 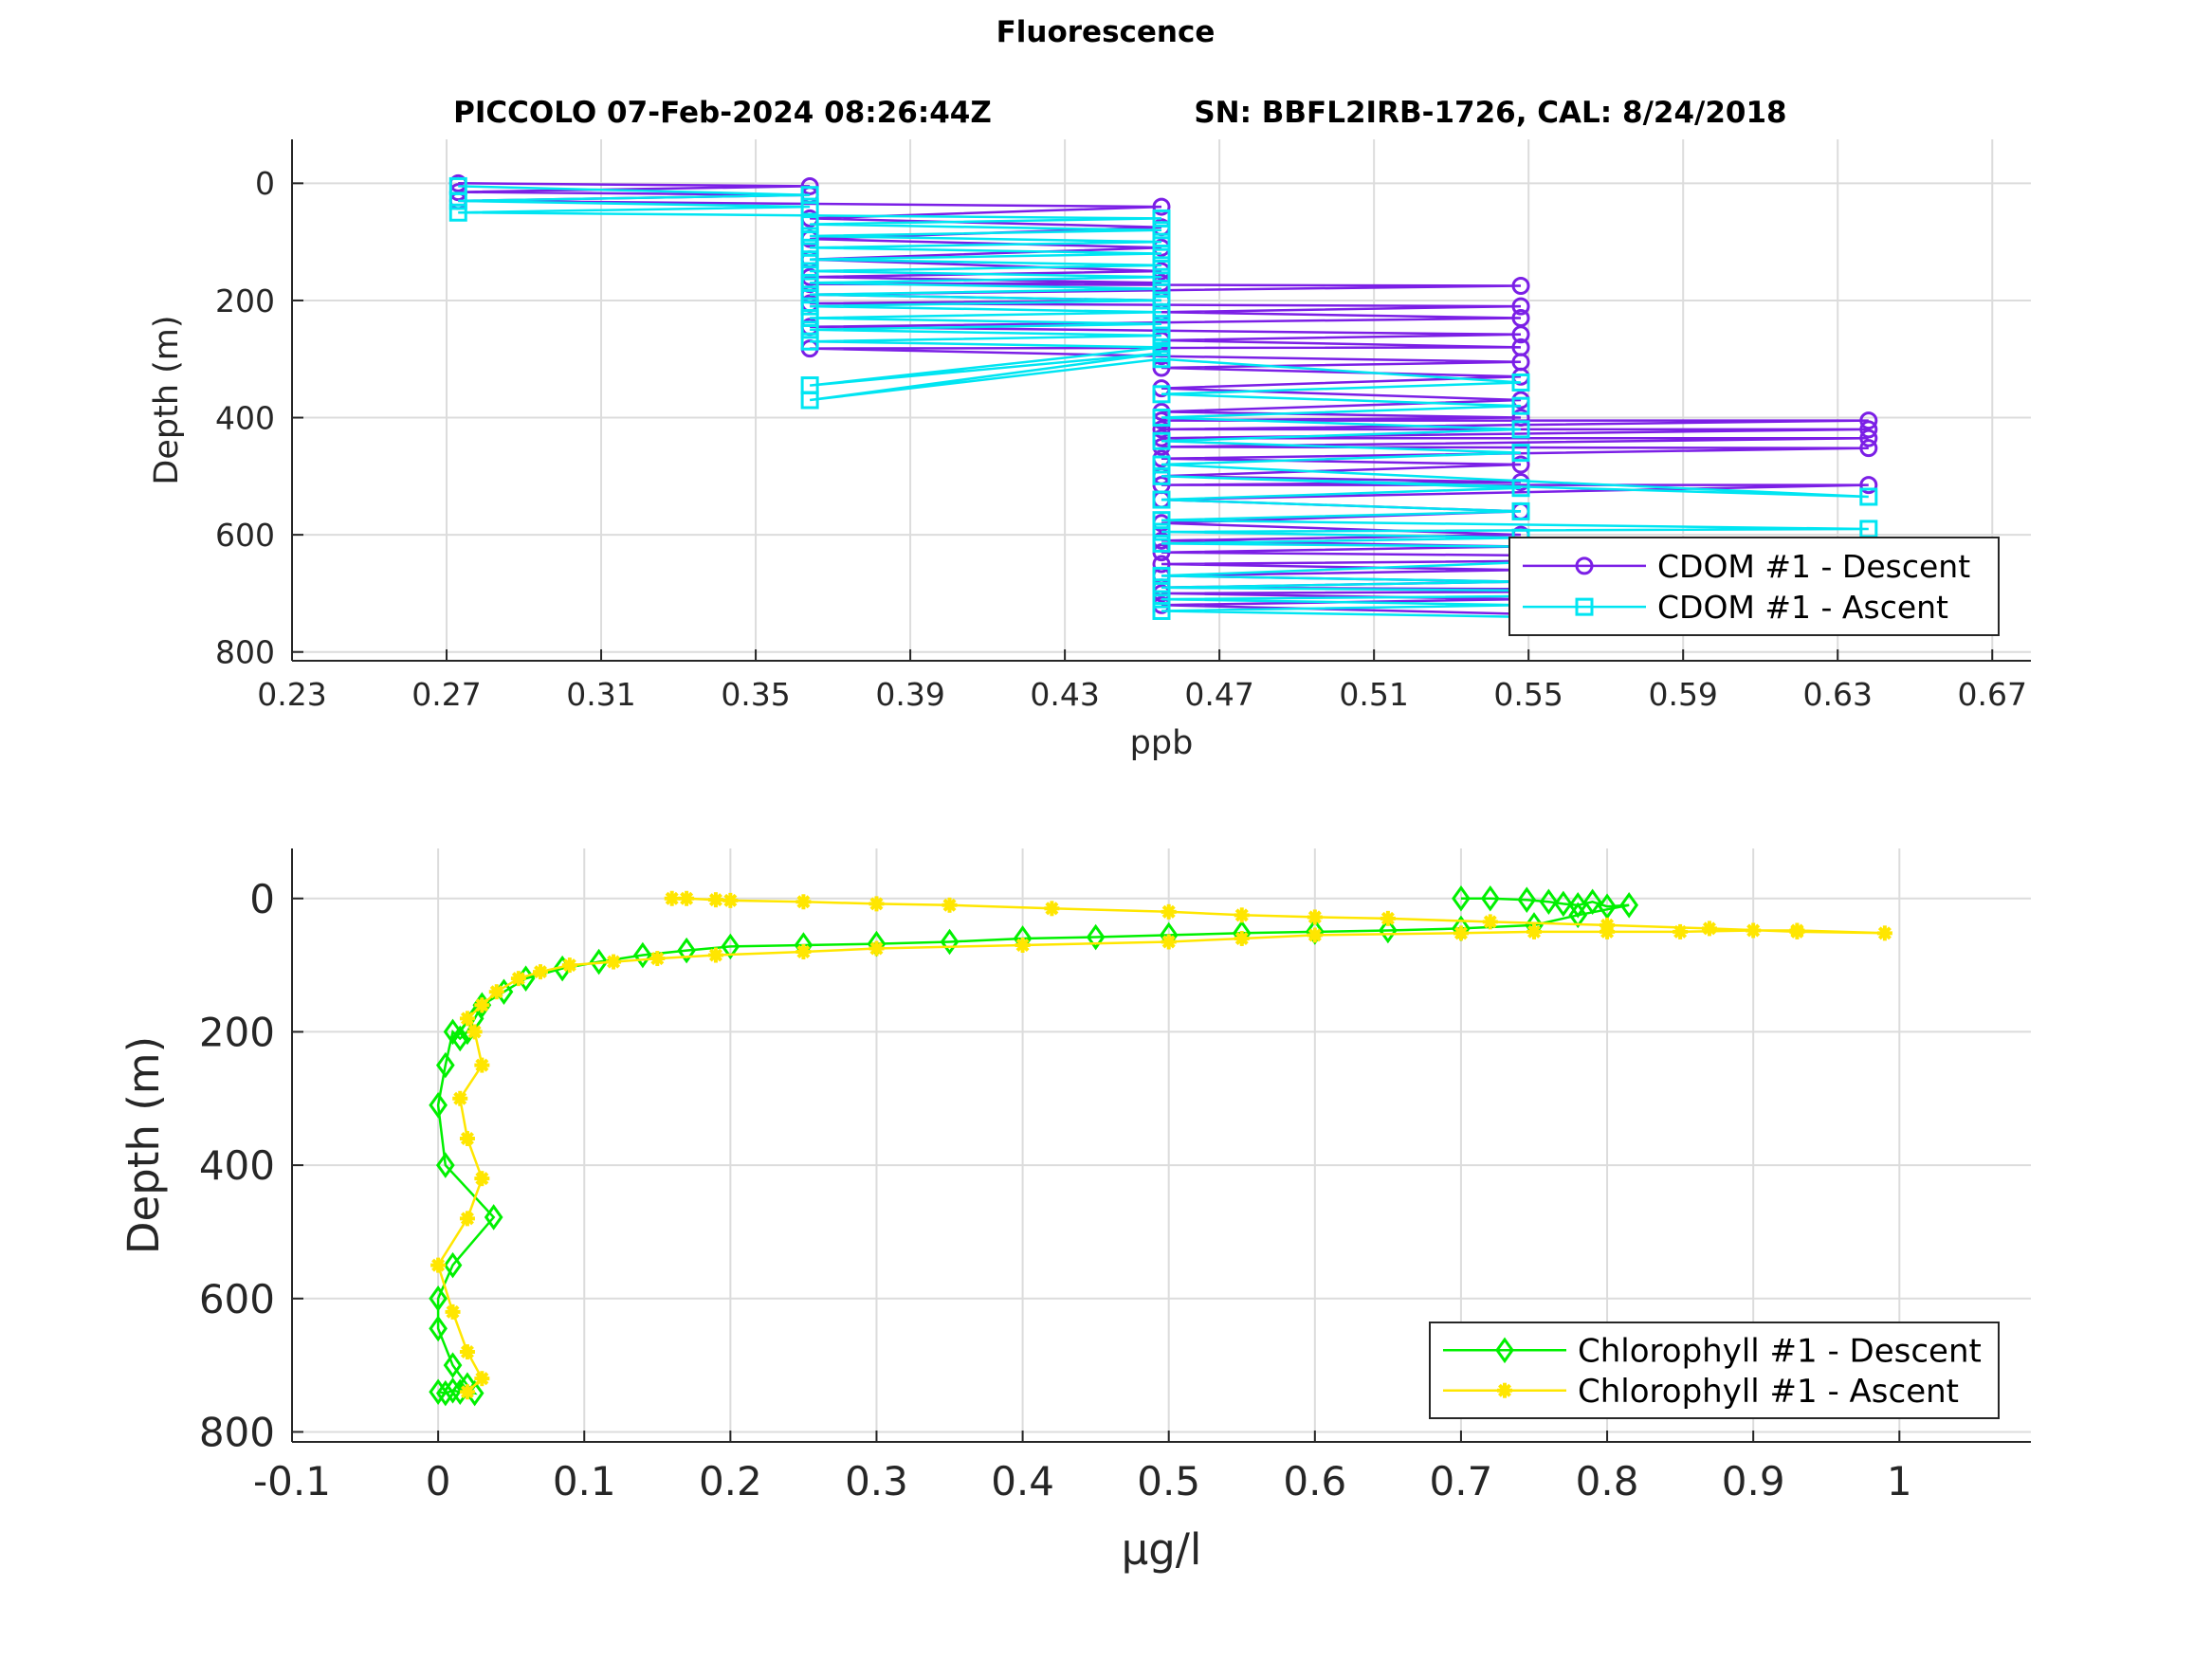 What do you see at coordinates (292, 1481) in the screenshot?
I see `x-tick-label: -0.1` at bounding box center [292, 1481].